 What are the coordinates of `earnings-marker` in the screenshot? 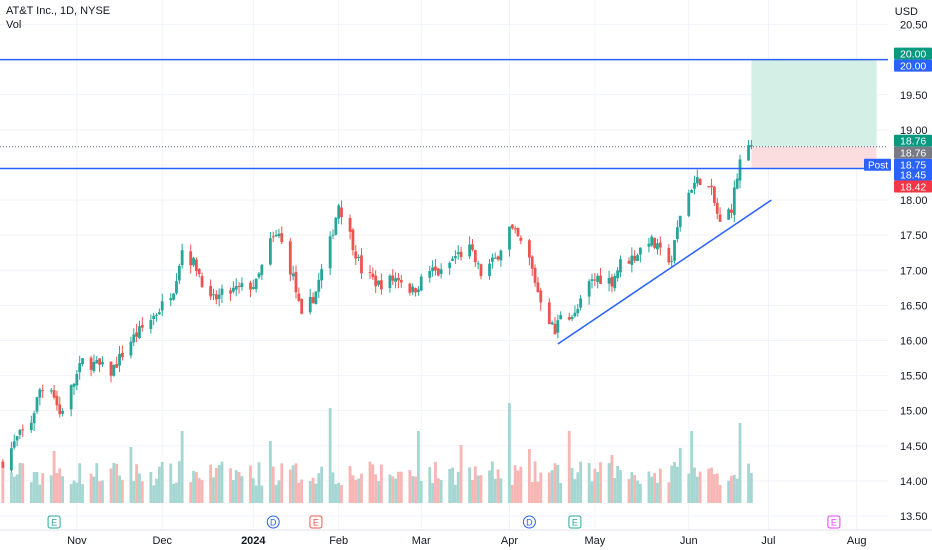 It's located at (834, 522).